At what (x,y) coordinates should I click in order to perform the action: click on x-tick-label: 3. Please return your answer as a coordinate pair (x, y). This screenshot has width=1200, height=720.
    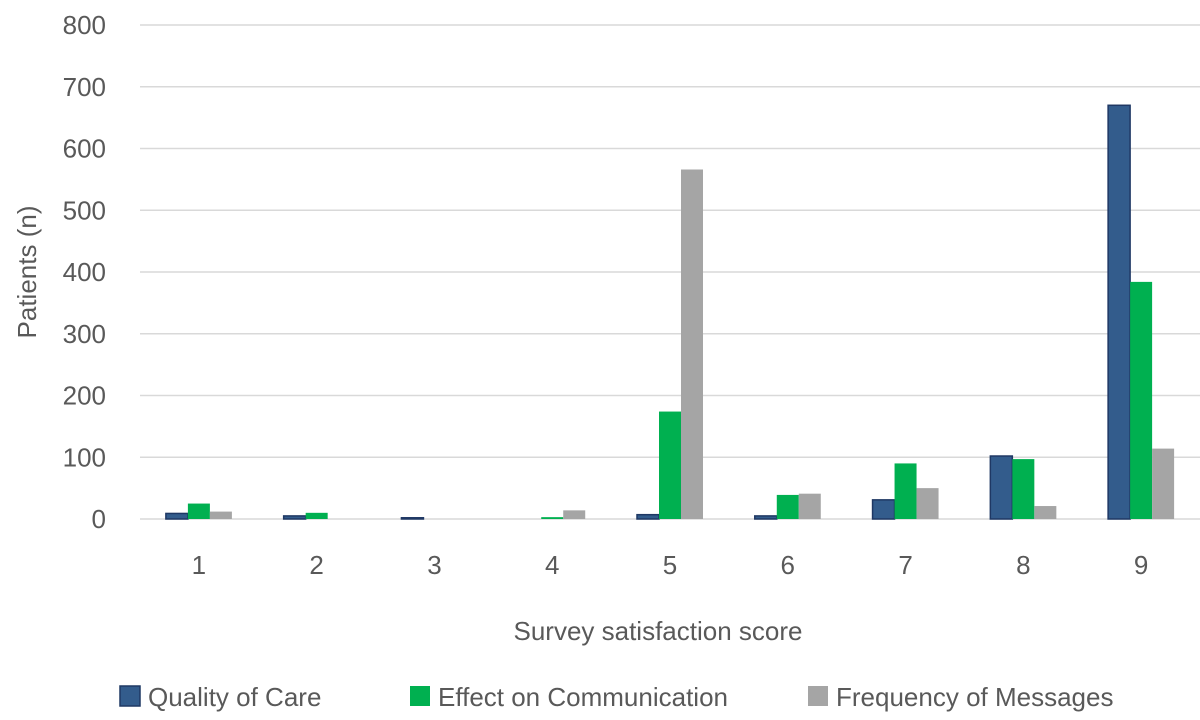
    Looking at the image, I should click on (434, 565).